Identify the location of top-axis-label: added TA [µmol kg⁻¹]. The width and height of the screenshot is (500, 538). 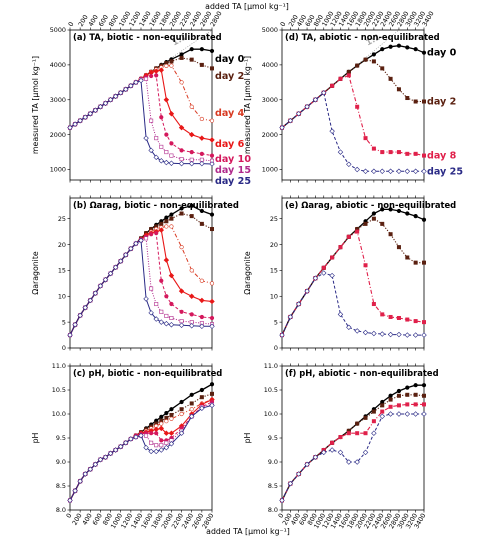
(247, 6).